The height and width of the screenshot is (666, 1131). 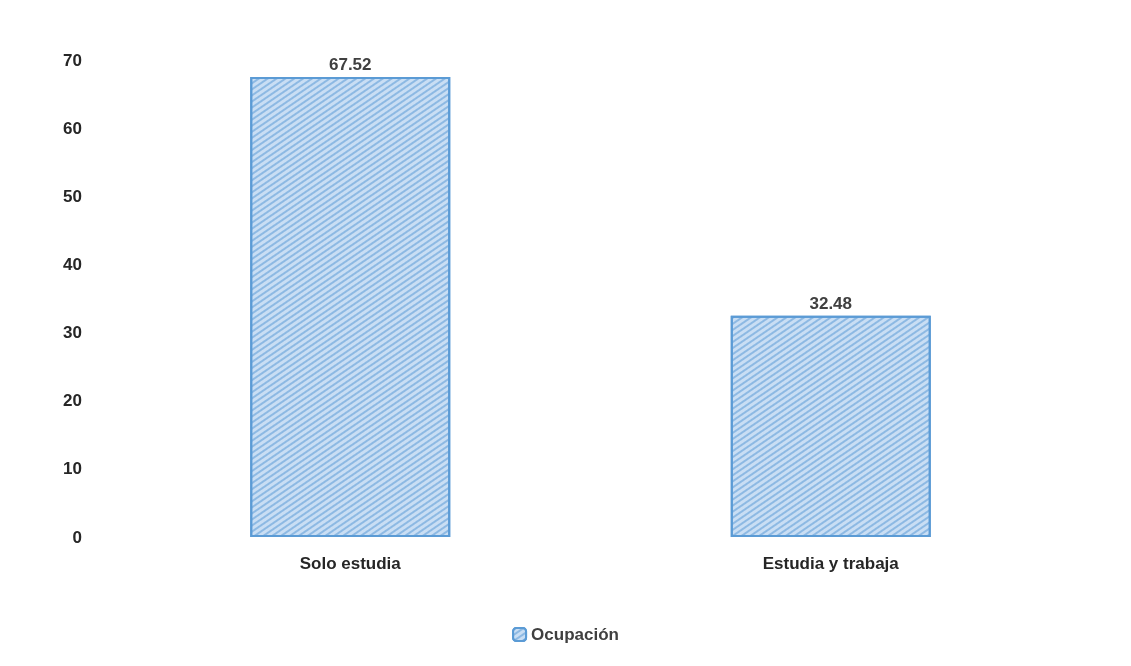 I want to click on y-tick-label: 70, so click(x=72, y=60).